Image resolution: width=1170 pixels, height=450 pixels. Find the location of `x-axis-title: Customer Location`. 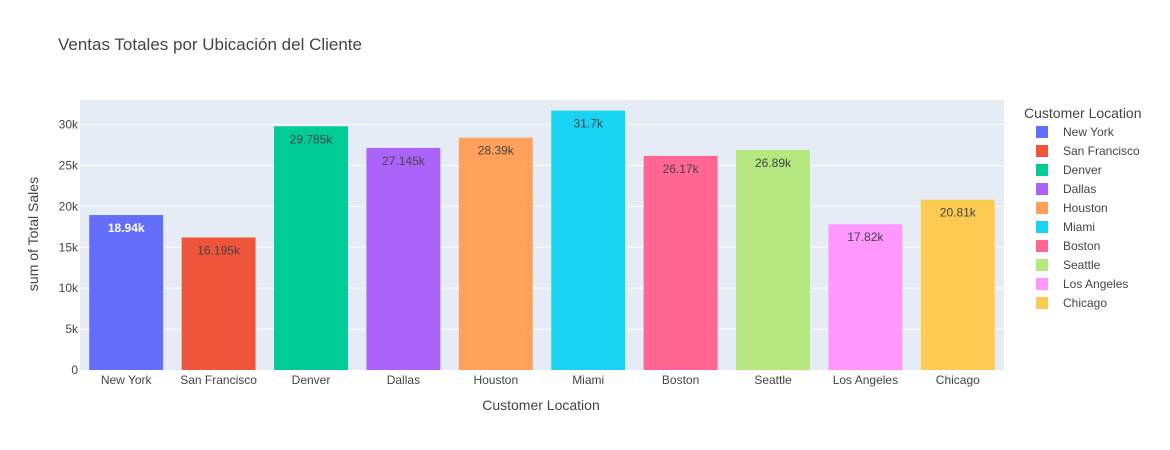

x-axis-title: Customer Location is located at coordinates (541, 405).